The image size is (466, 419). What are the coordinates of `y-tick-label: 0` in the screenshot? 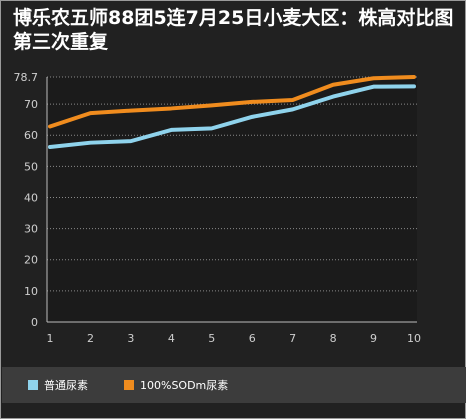 It's located at (34, 322).